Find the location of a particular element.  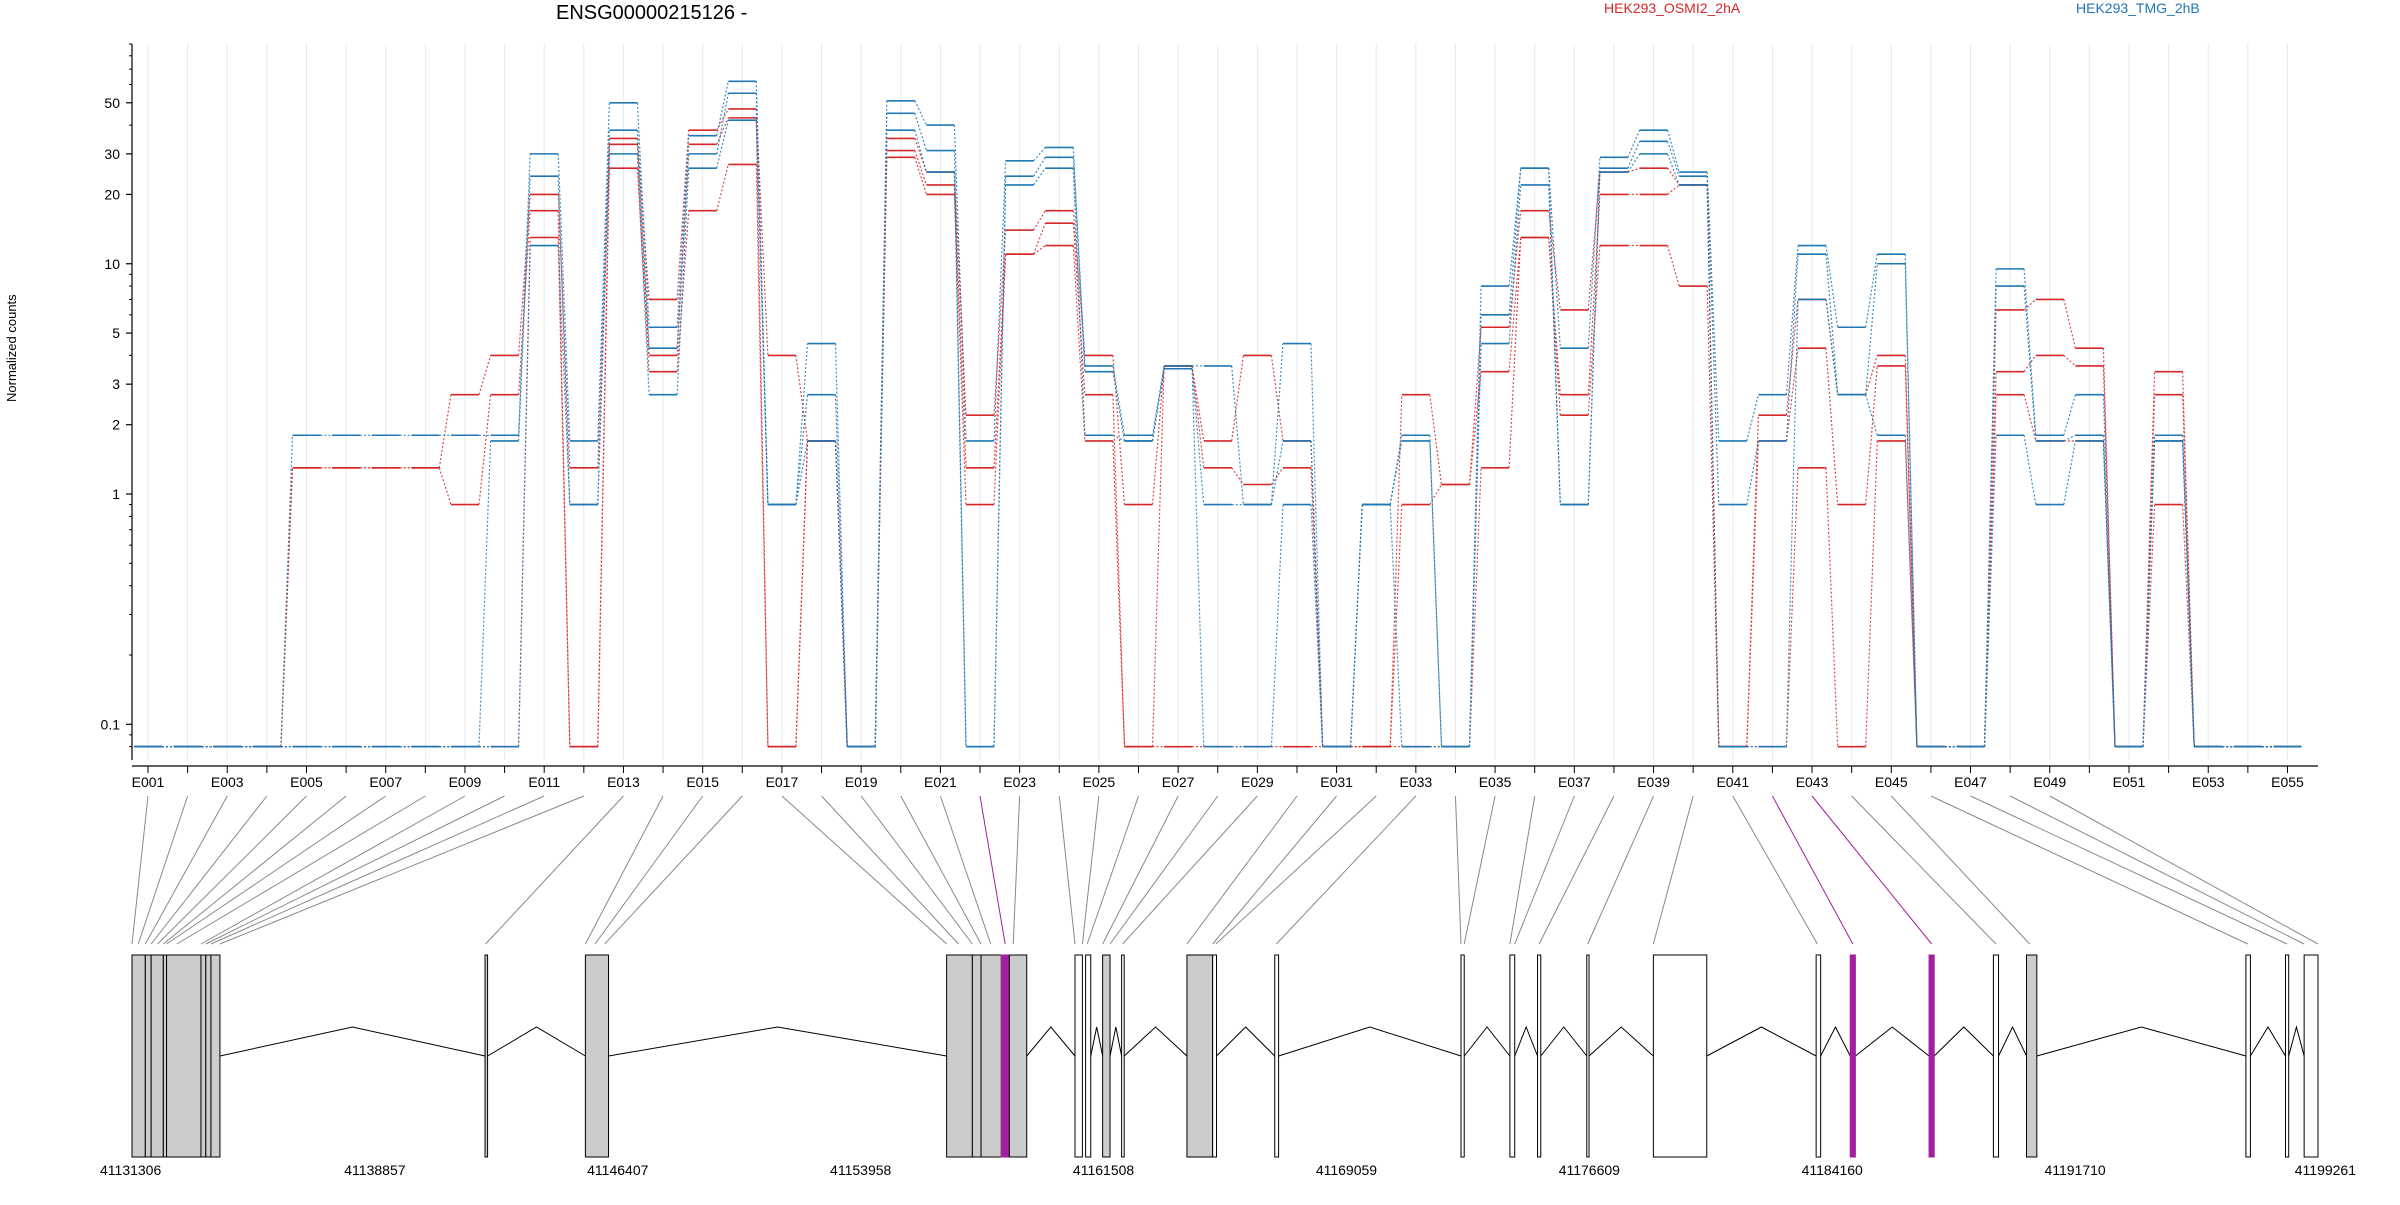

exon-tick-label: E005 is located at coordinates (306, 782).